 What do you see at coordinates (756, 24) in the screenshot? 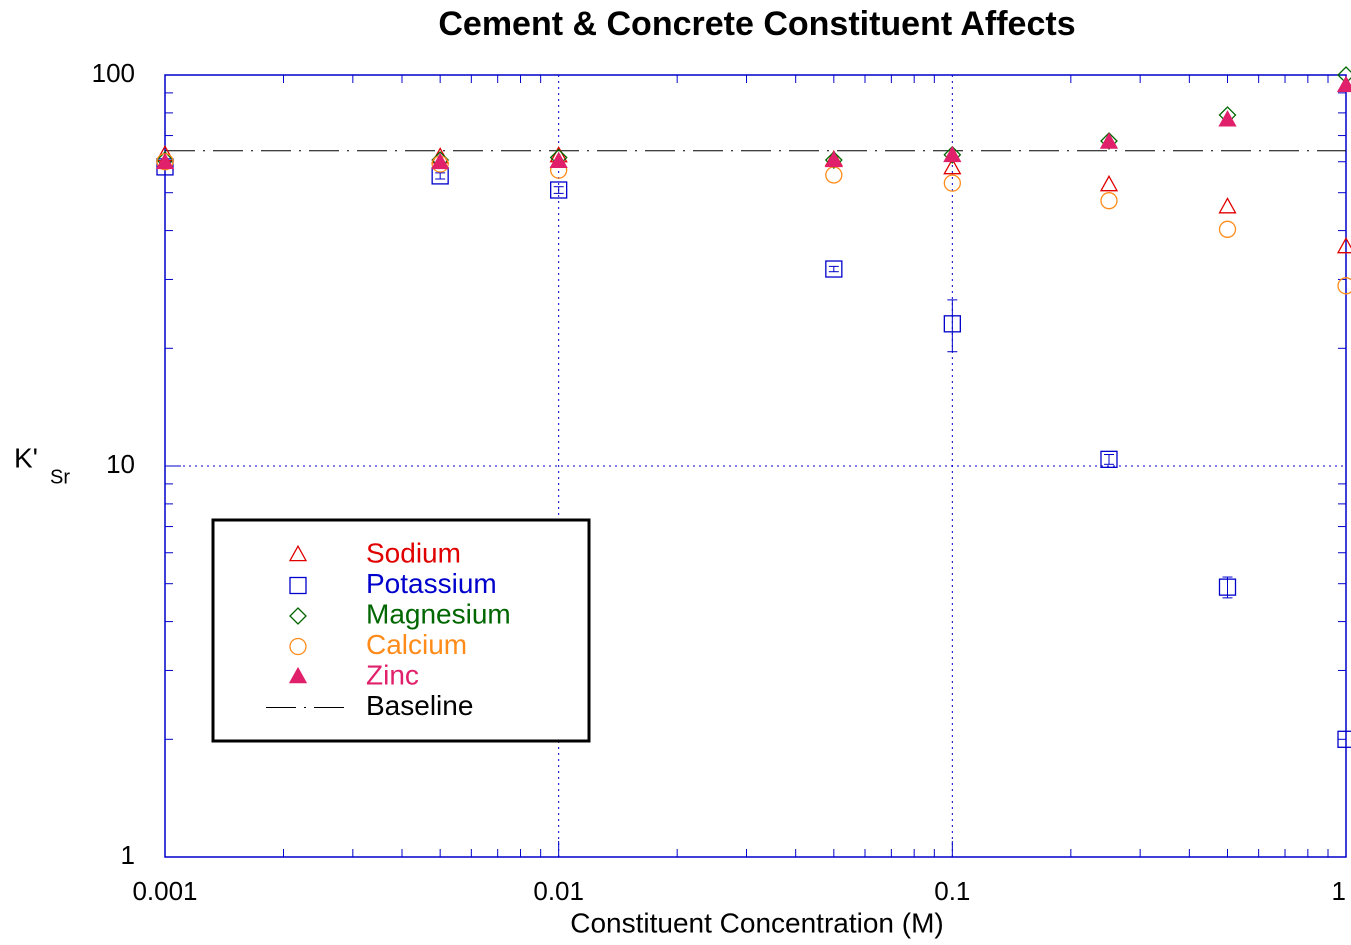
I see `chart-title: Cement & Concrete Constituent Affects` at bounding box center [756, 24].